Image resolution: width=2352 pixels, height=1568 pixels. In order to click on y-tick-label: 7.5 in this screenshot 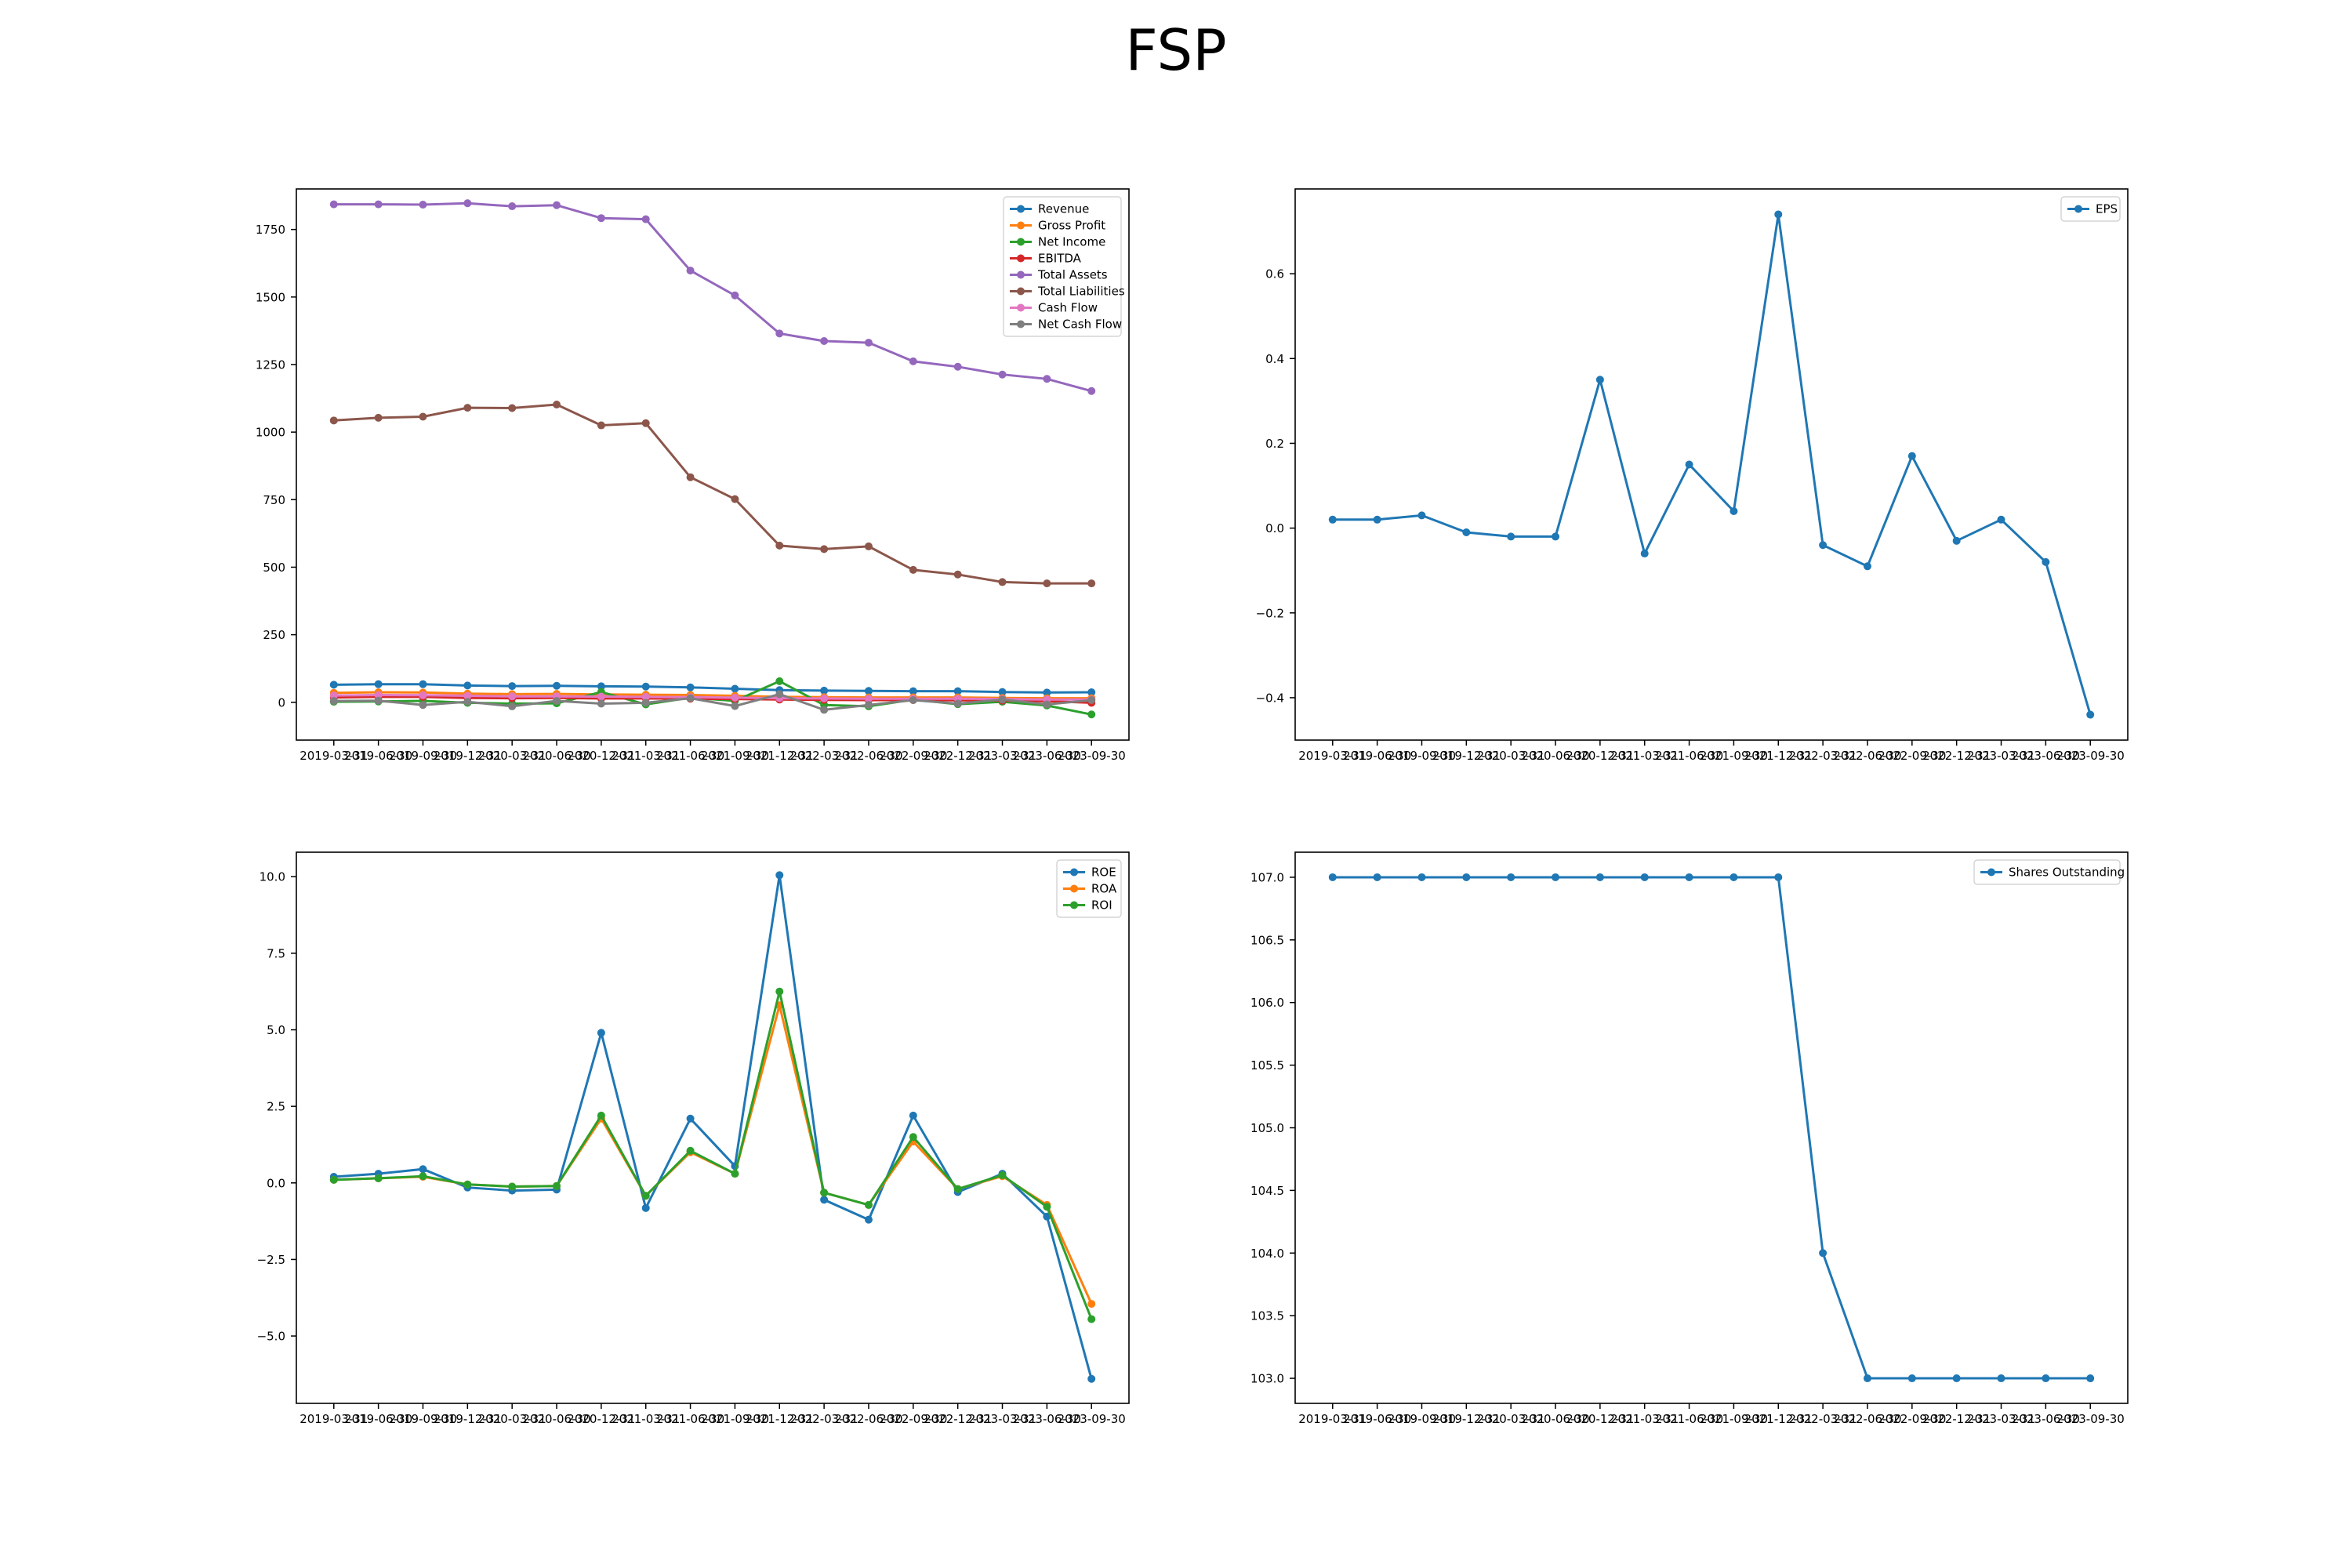, I will do `click(276, 953)`.